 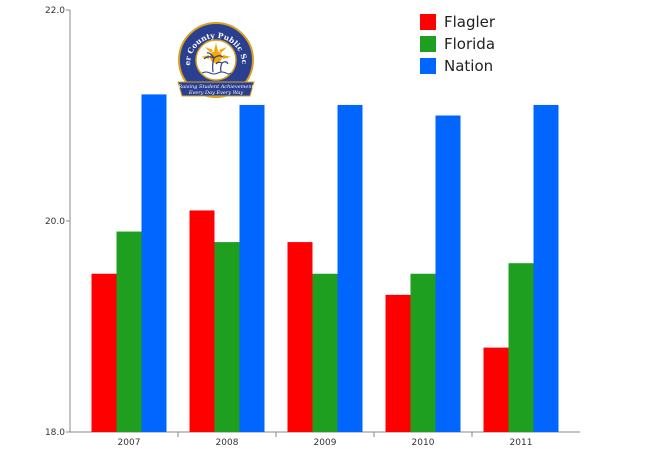 I want to click on bar-nation-2011, so click(x=546, y=268).